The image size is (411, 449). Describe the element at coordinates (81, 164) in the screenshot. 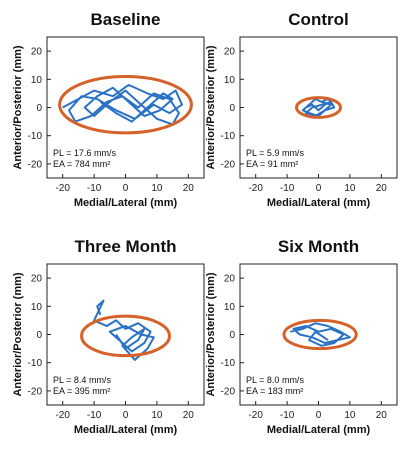

I see `stat-annotation: EA = 784 mm²` at that location.